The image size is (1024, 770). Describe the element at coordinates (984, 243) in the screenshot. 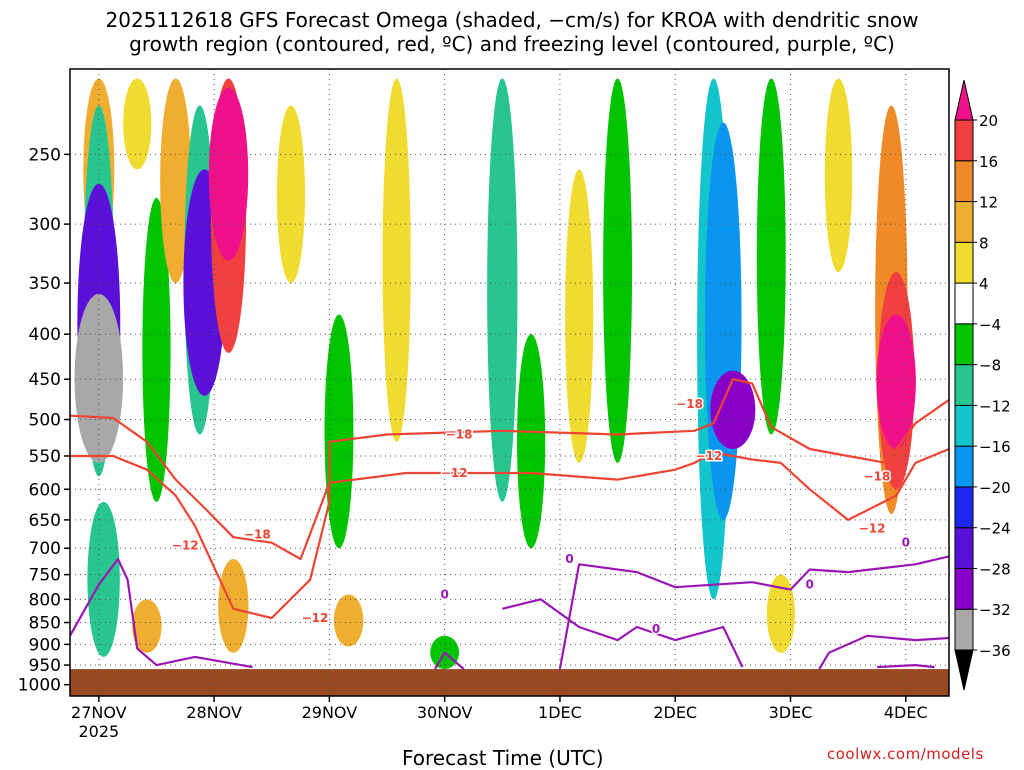

I see `colorbar-label: 8` at that location.